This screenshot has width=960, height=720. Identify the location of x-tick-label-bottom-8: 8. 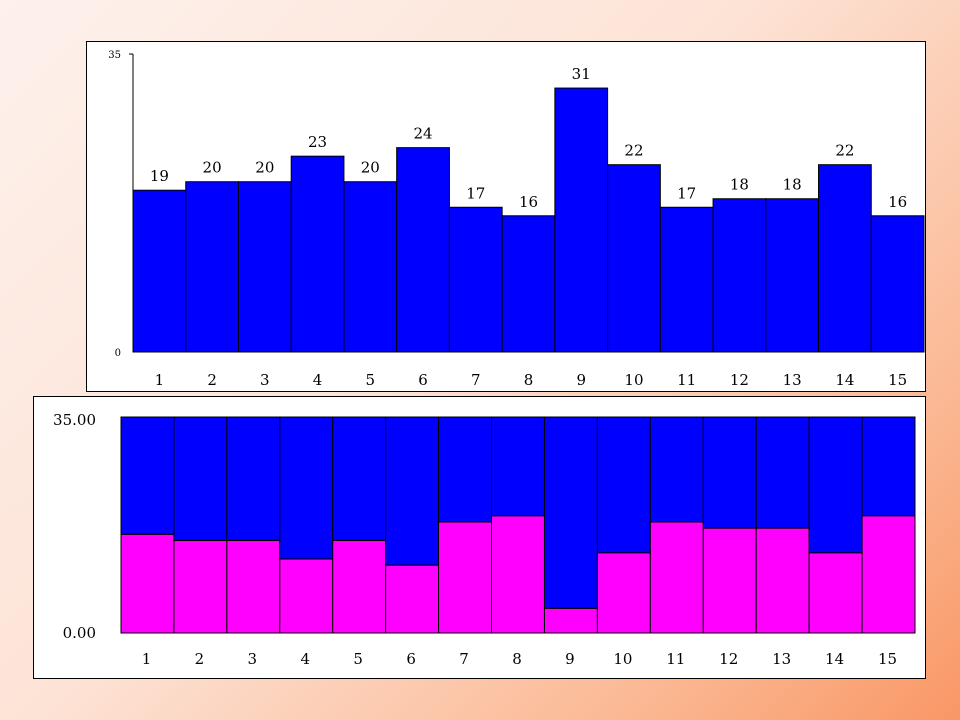
(517, 659).